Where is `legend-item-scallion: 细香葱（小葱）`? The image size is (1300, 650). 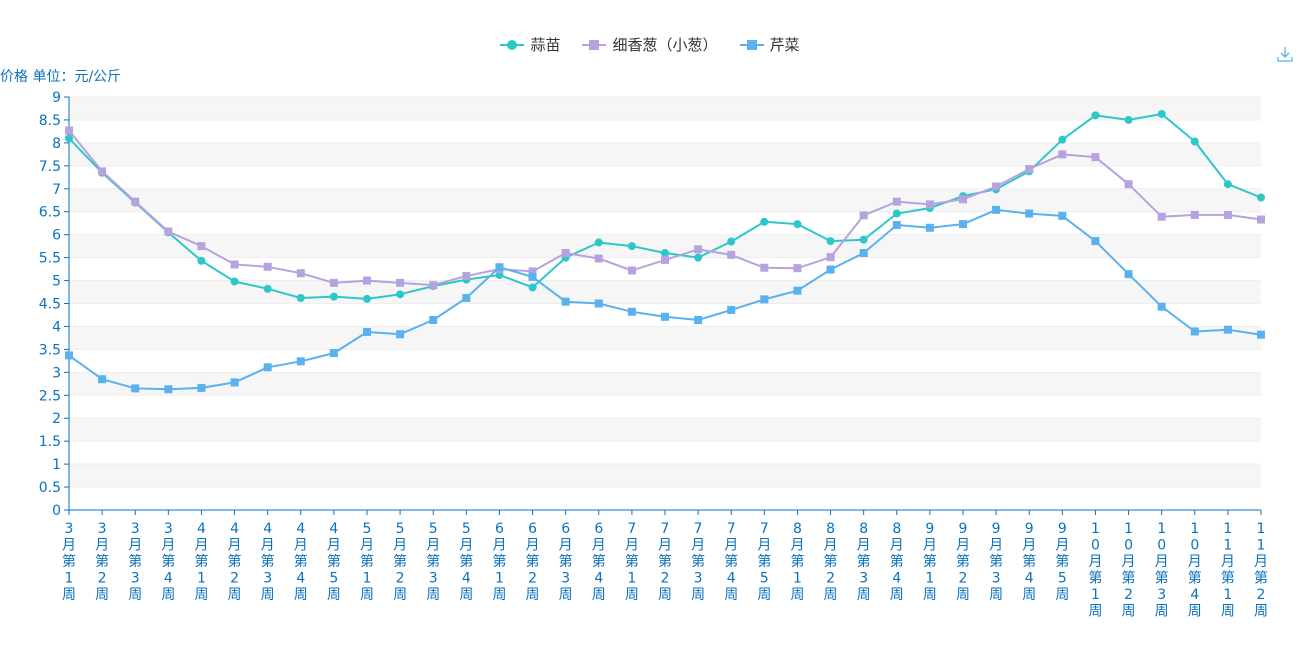
legend-item-scallion: 细香葱（小葱） is located at coordinates (650, 44).